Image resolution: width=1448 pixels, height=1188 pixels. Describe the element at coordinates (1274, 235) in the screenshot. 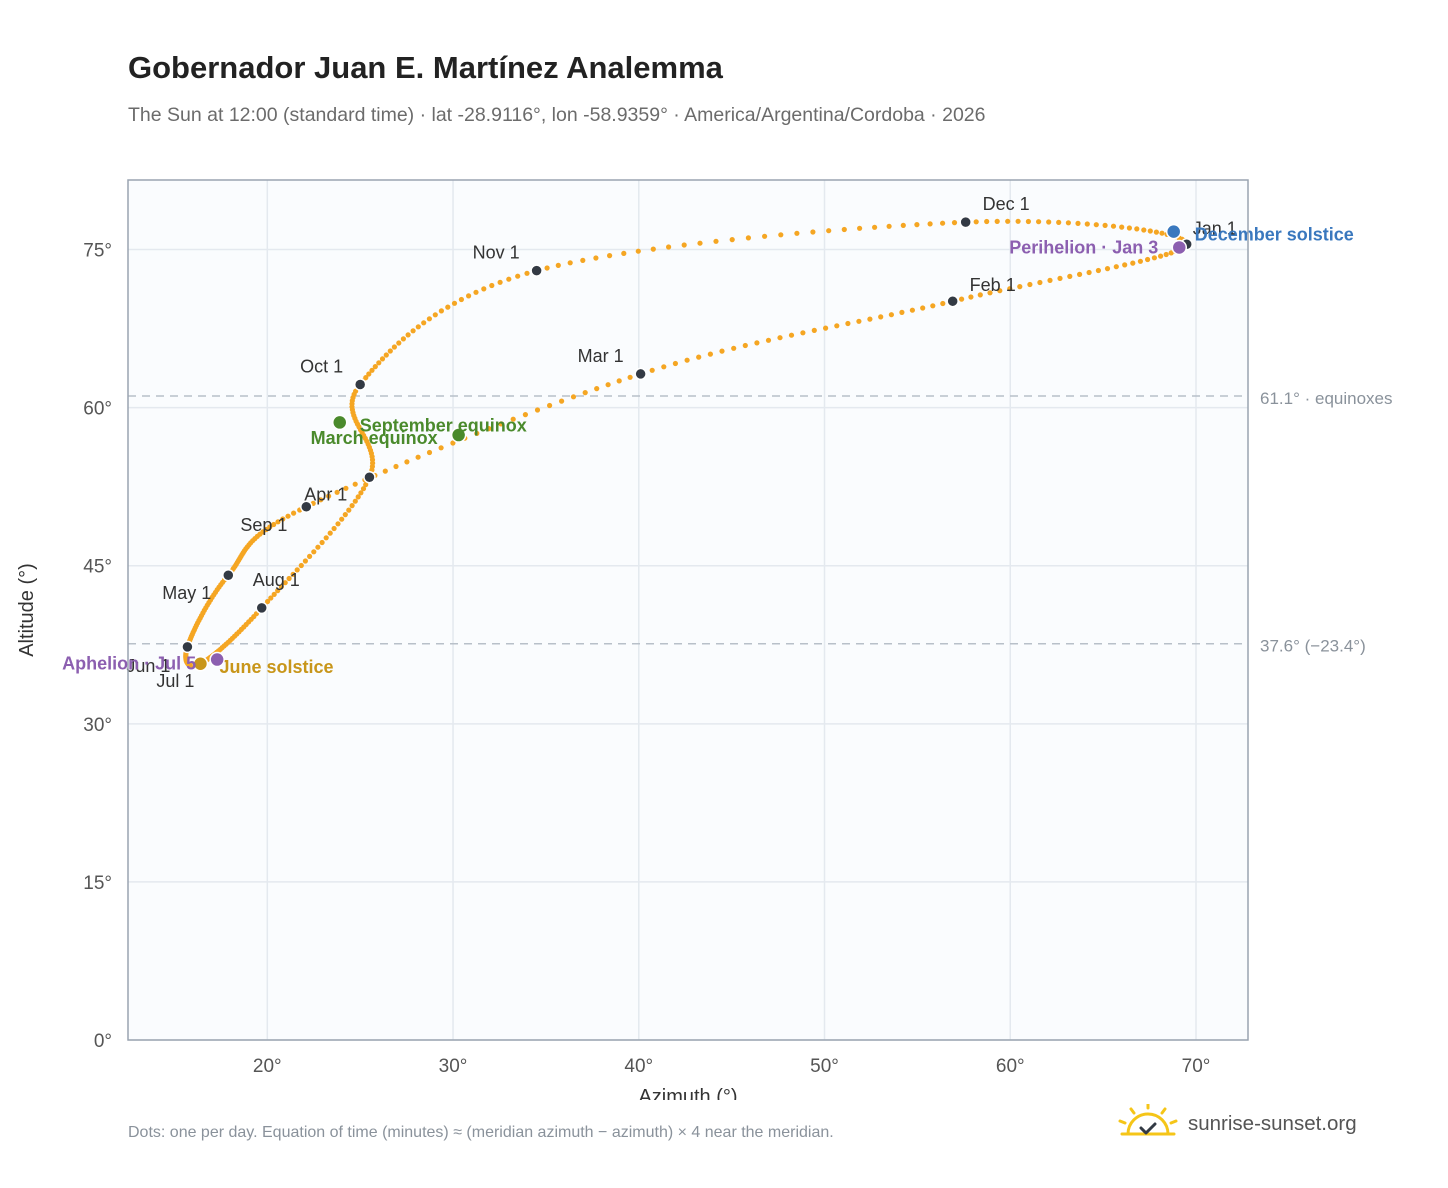

I see `event-label: December solstice` at that location.